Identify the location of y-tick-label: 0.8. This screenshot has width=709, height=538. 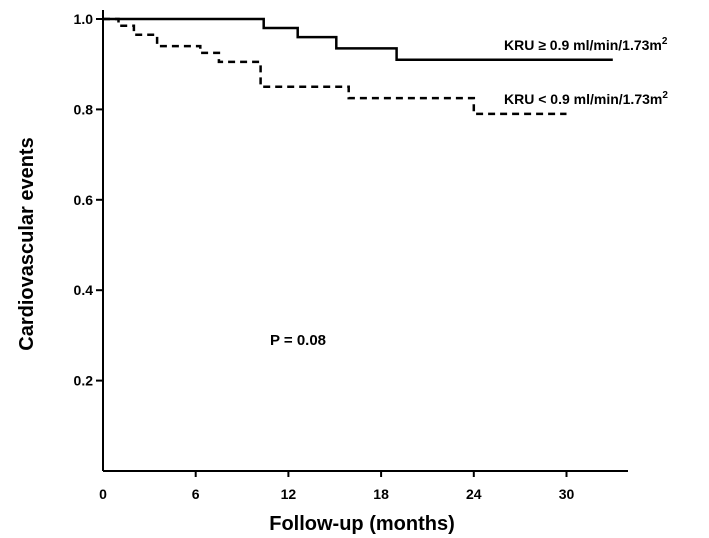
(84, 109).